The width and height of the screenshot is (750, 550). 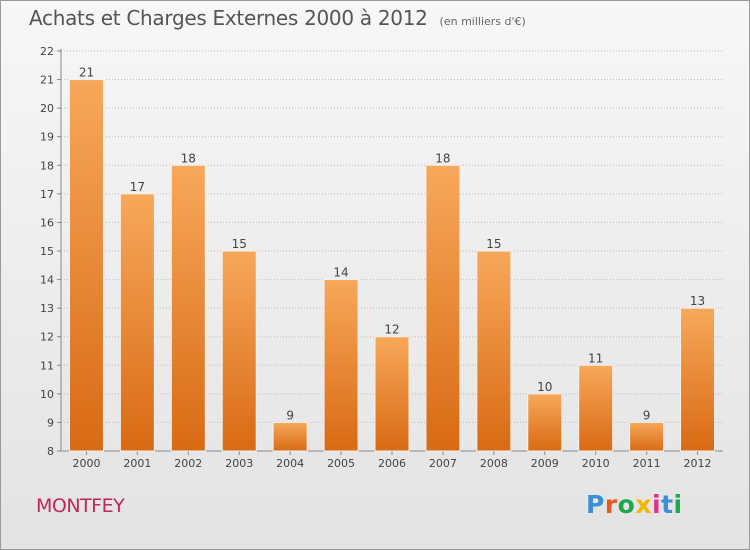 I want to click on logo-letter: x, so click(x=643, y=504).